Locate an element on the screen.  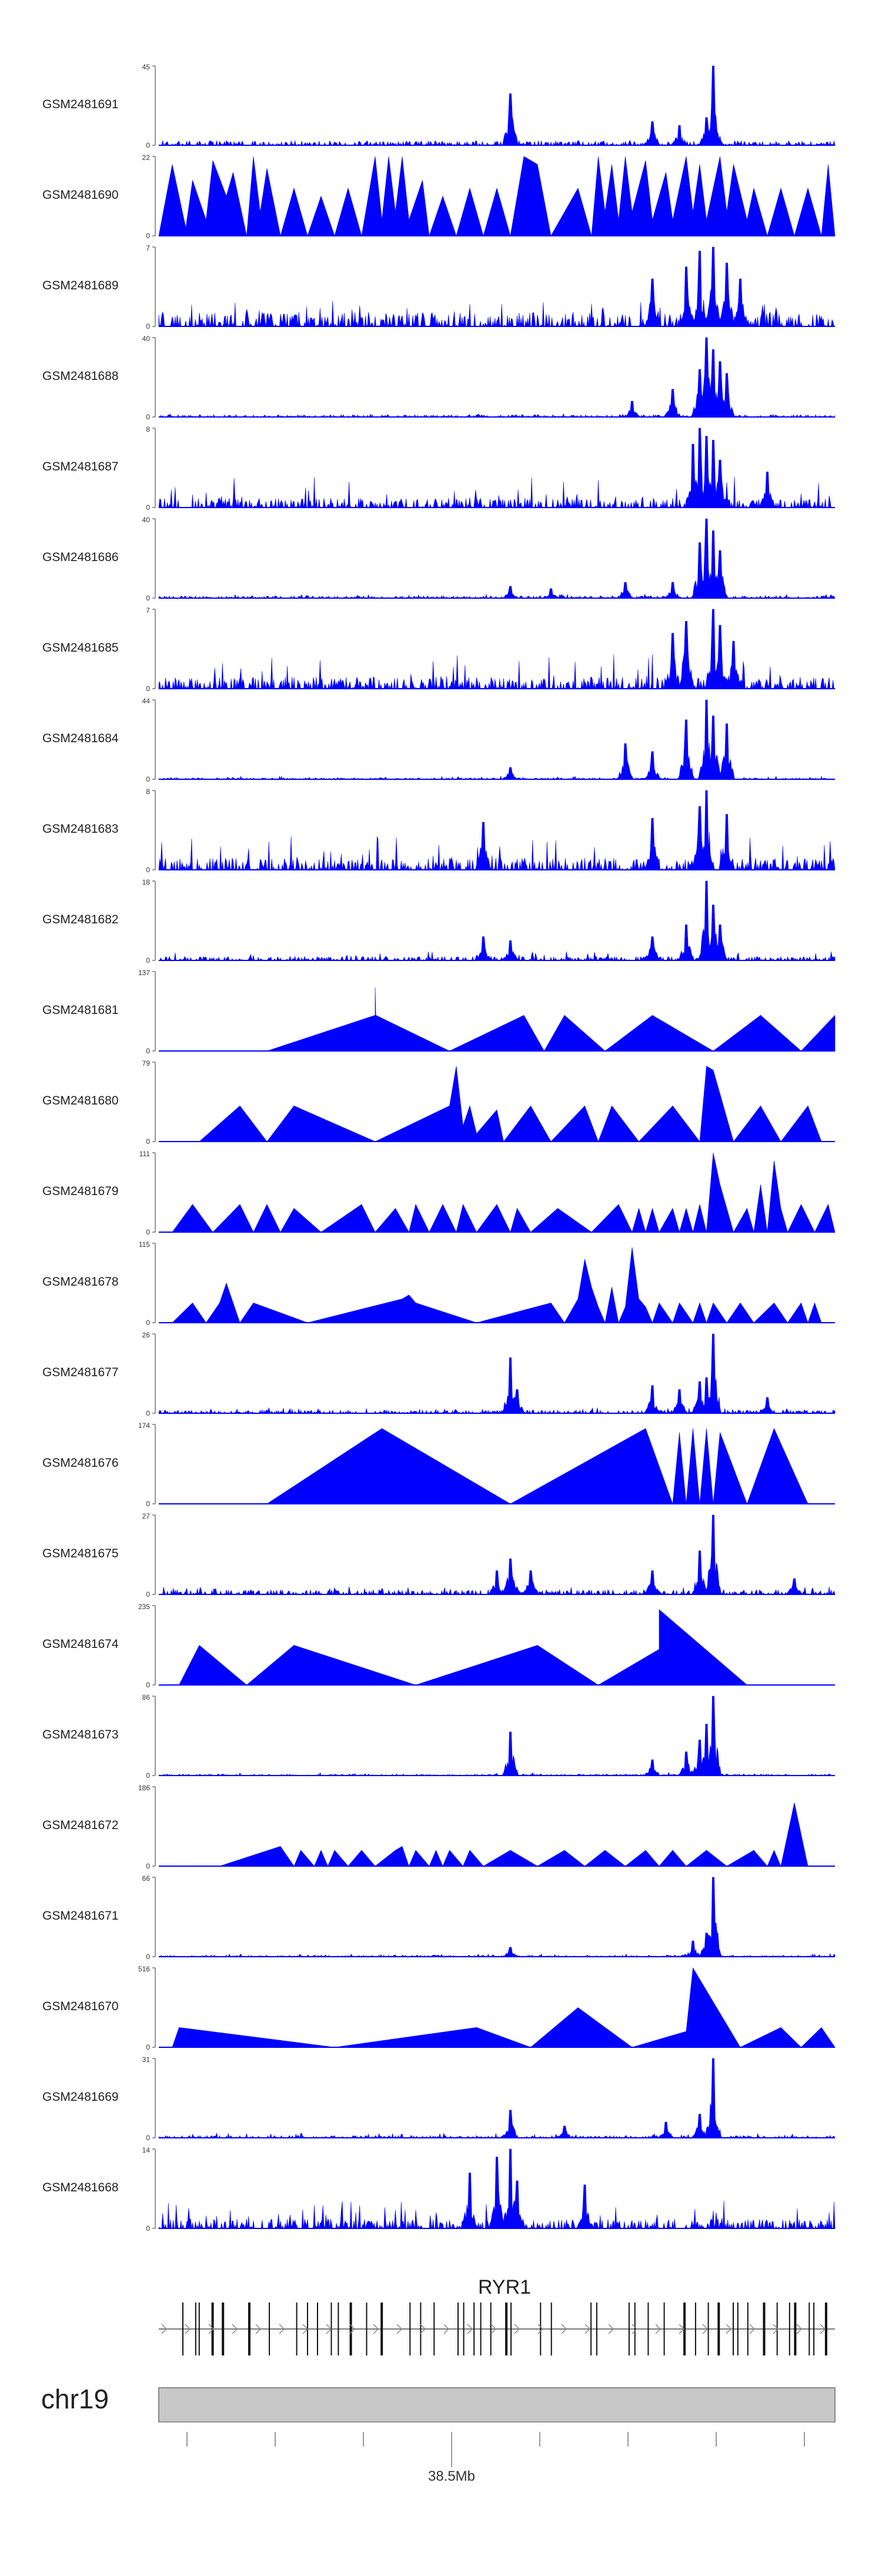
track-GSM2481689: GSM2481689 7 0 is located at coordinates (438, 287).